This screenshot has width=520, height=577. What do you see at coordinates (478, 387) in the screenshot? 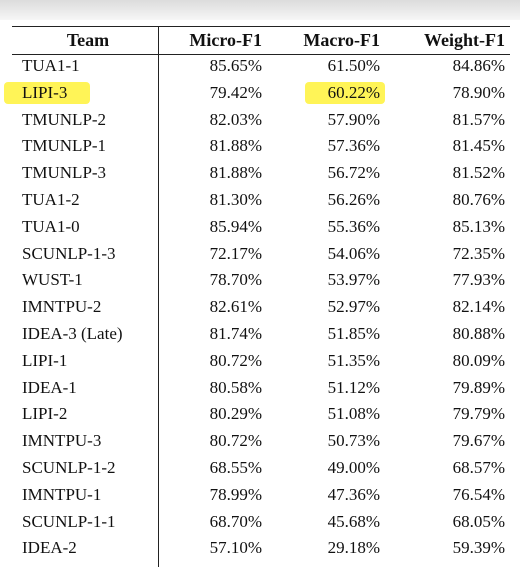
I see `score: 79.89%` at bounding box center [478, 387].